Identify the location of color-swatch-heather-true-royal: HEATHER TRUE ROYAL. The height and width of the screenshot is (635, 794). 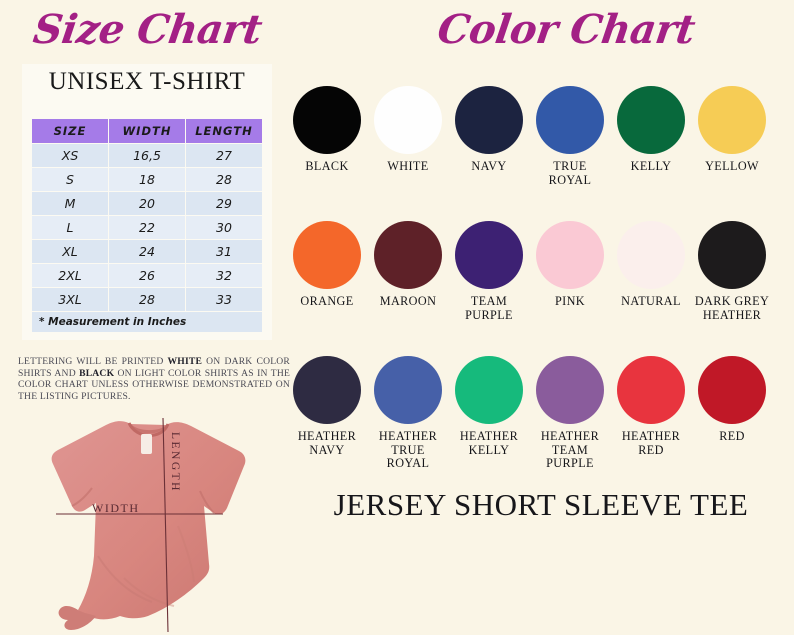
(408, 413).